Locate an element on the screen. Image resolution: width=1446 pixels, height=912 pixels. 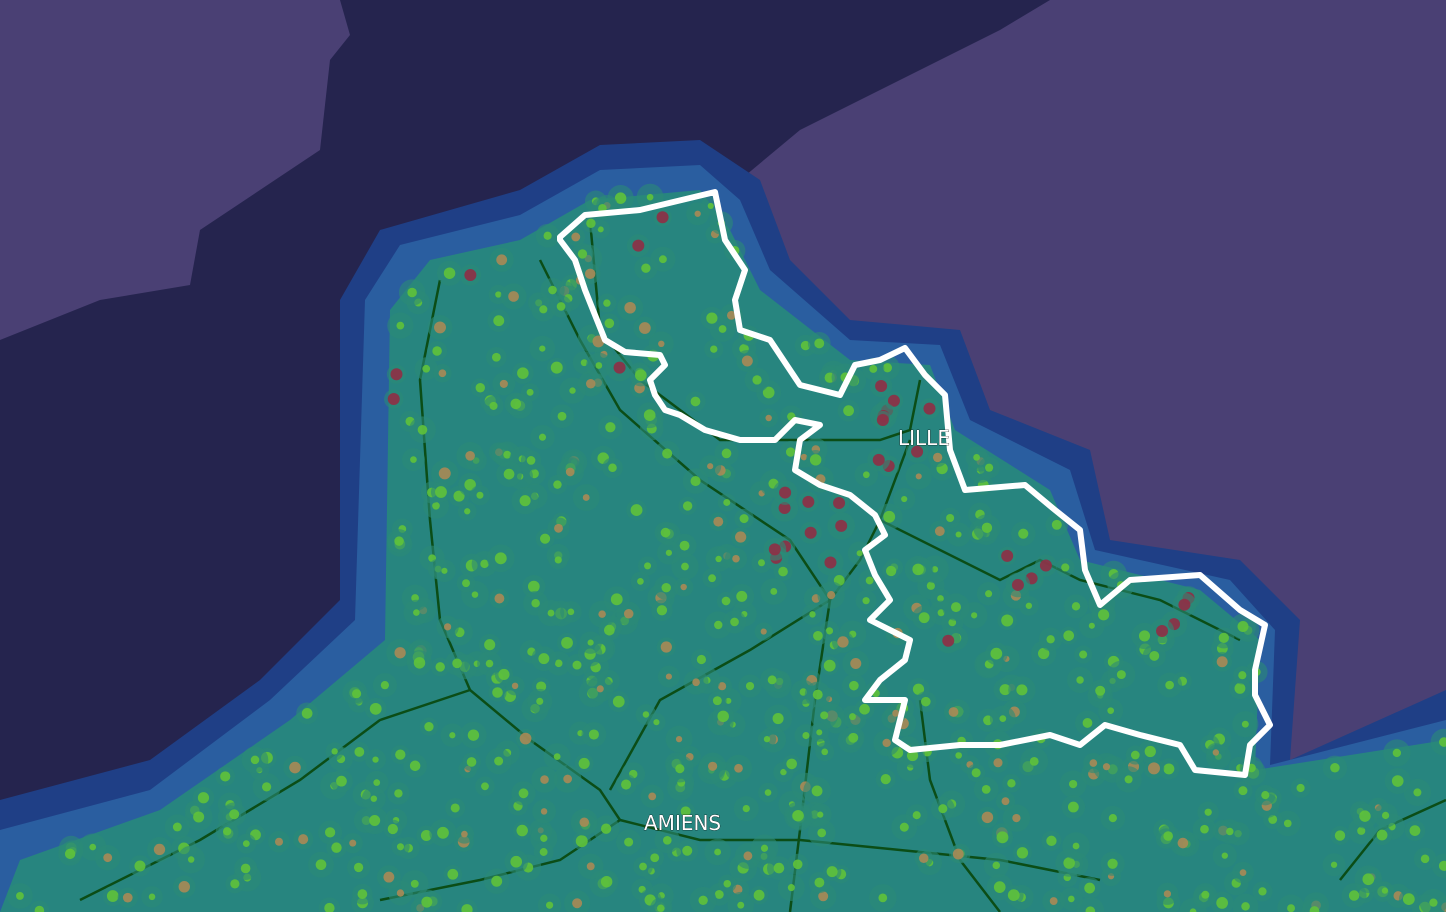
city-label-lille: LILLE is located at coordinates (924, 438).